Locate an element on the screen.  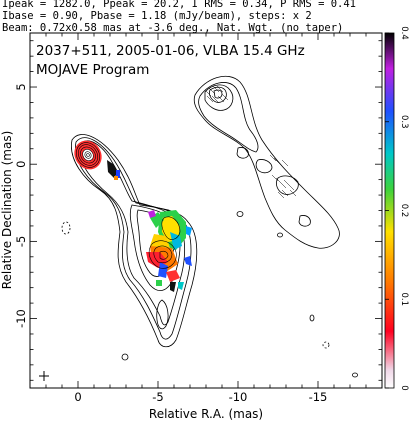
colorbar-tick-label: 0.4 is located at coordinates (404, 33).